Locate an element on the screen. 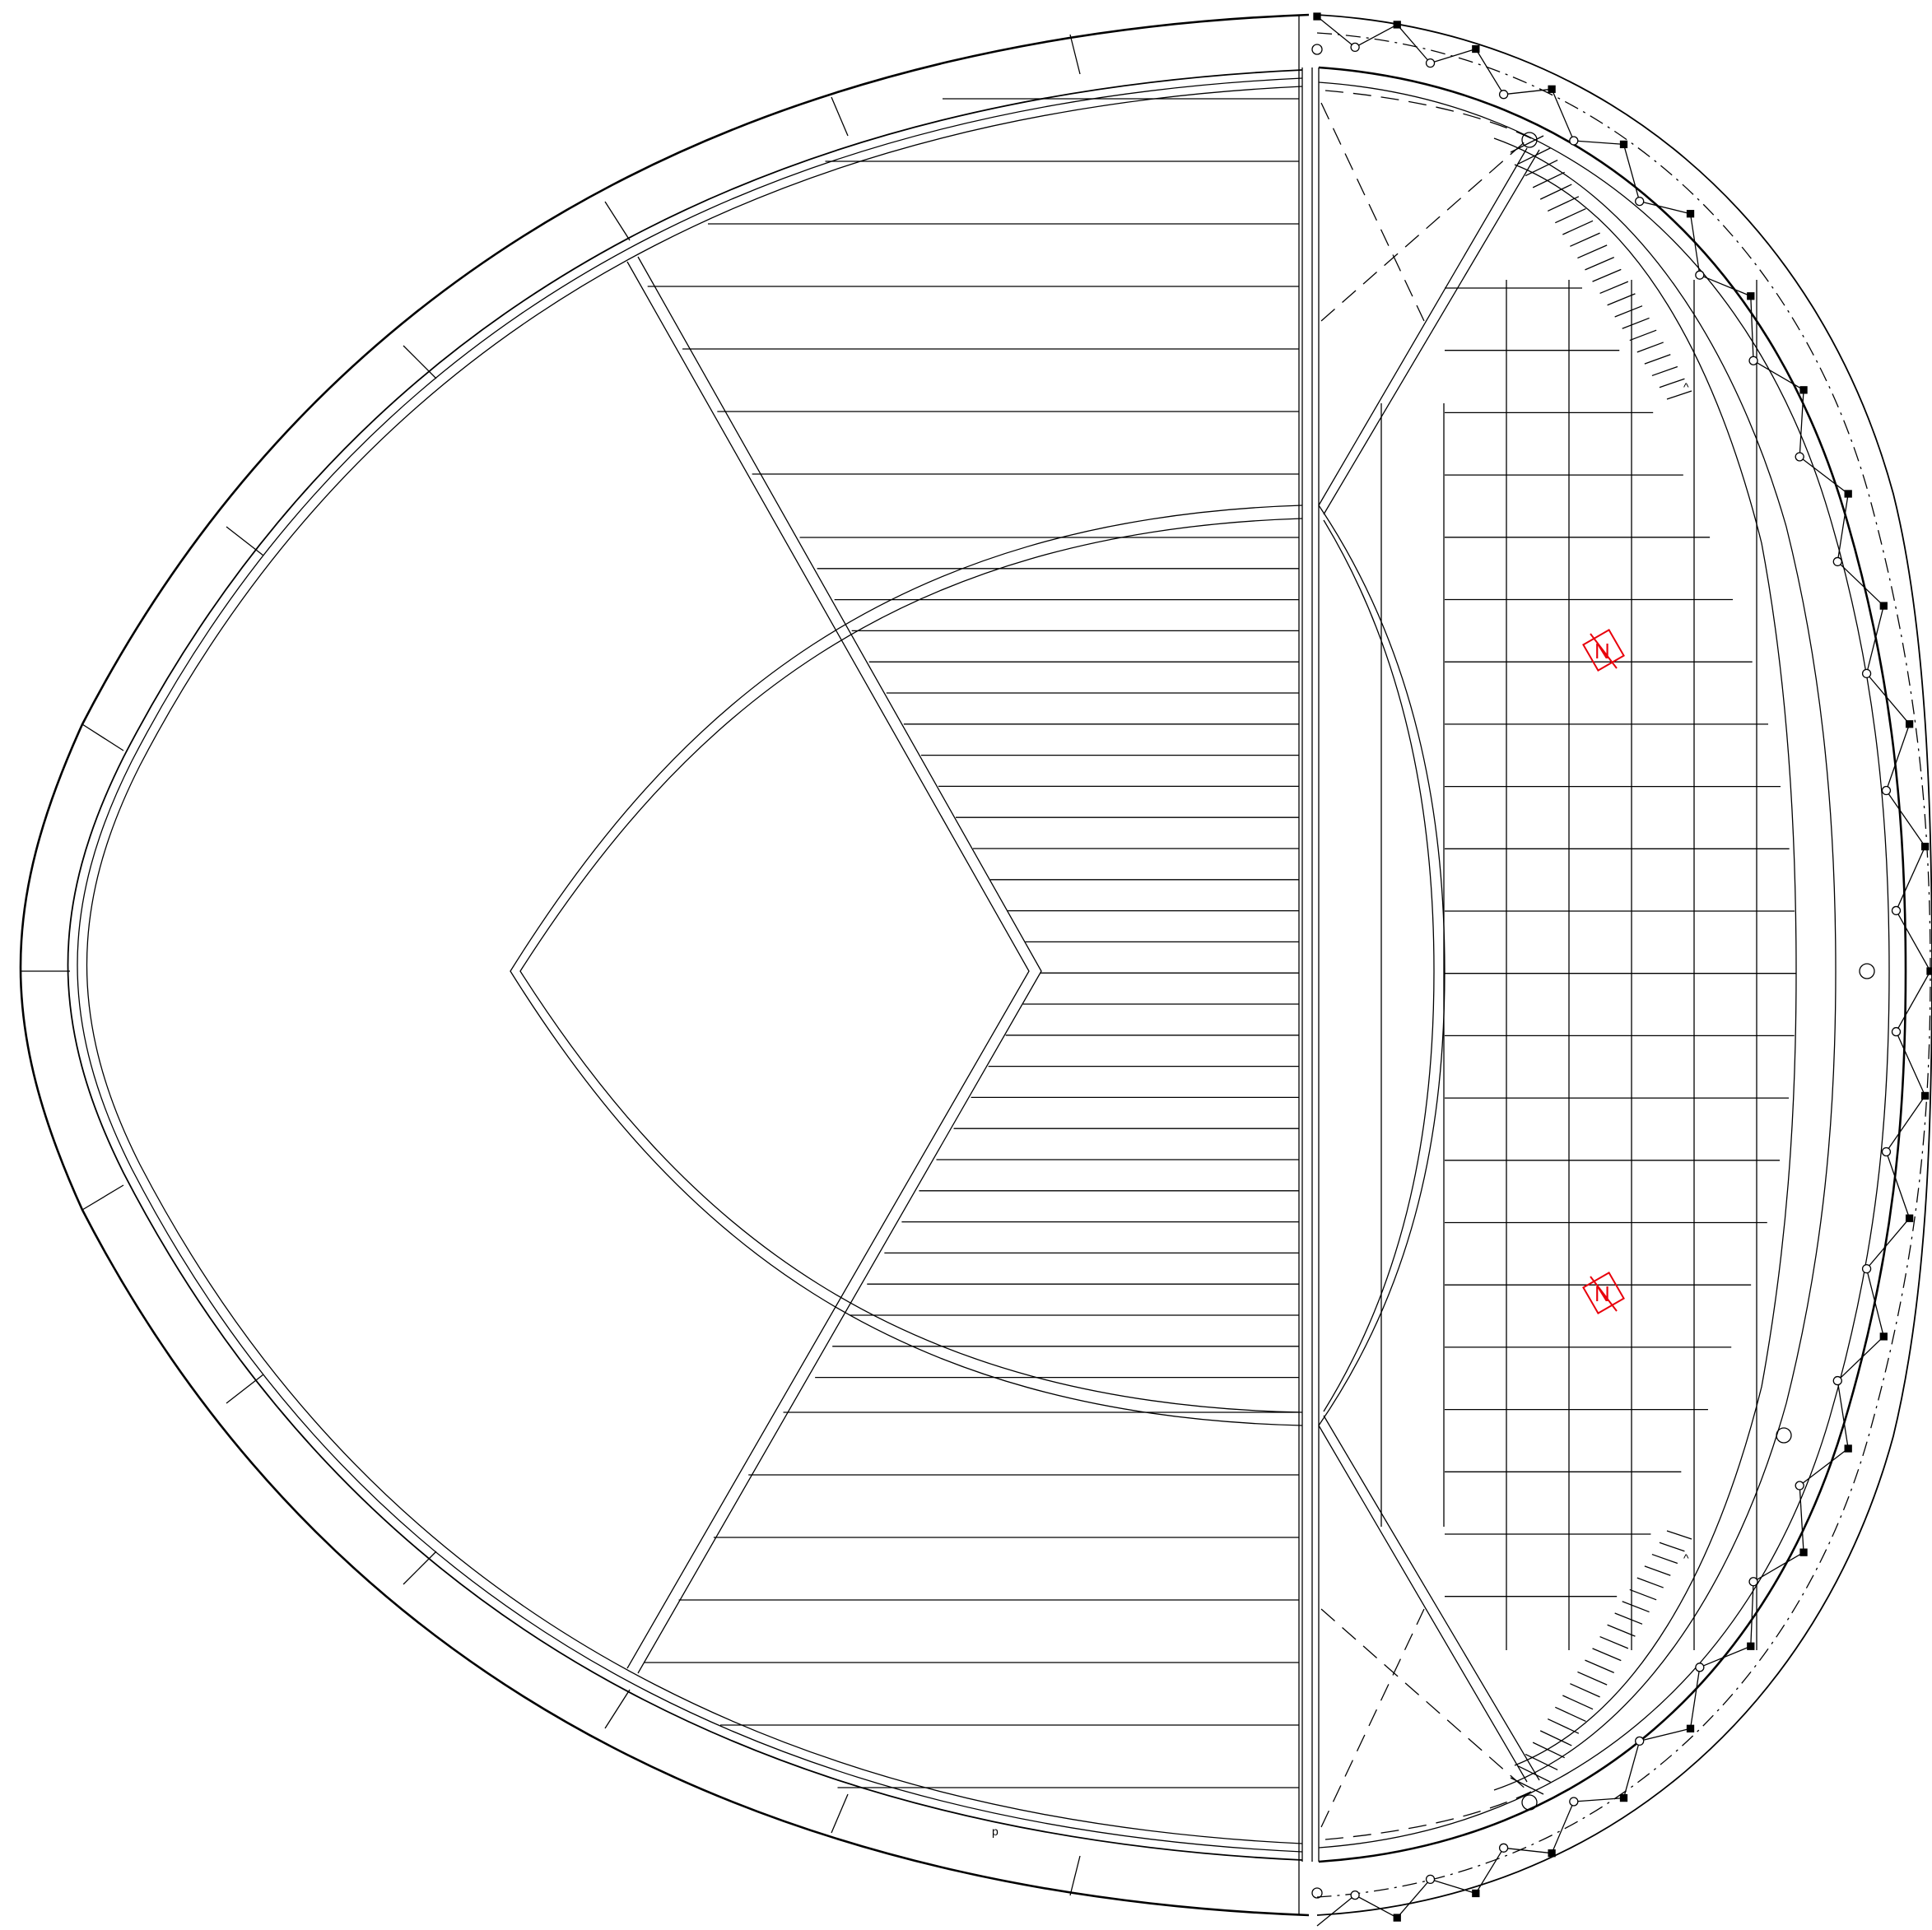  central-spine is located at coordinates (1309, 965).